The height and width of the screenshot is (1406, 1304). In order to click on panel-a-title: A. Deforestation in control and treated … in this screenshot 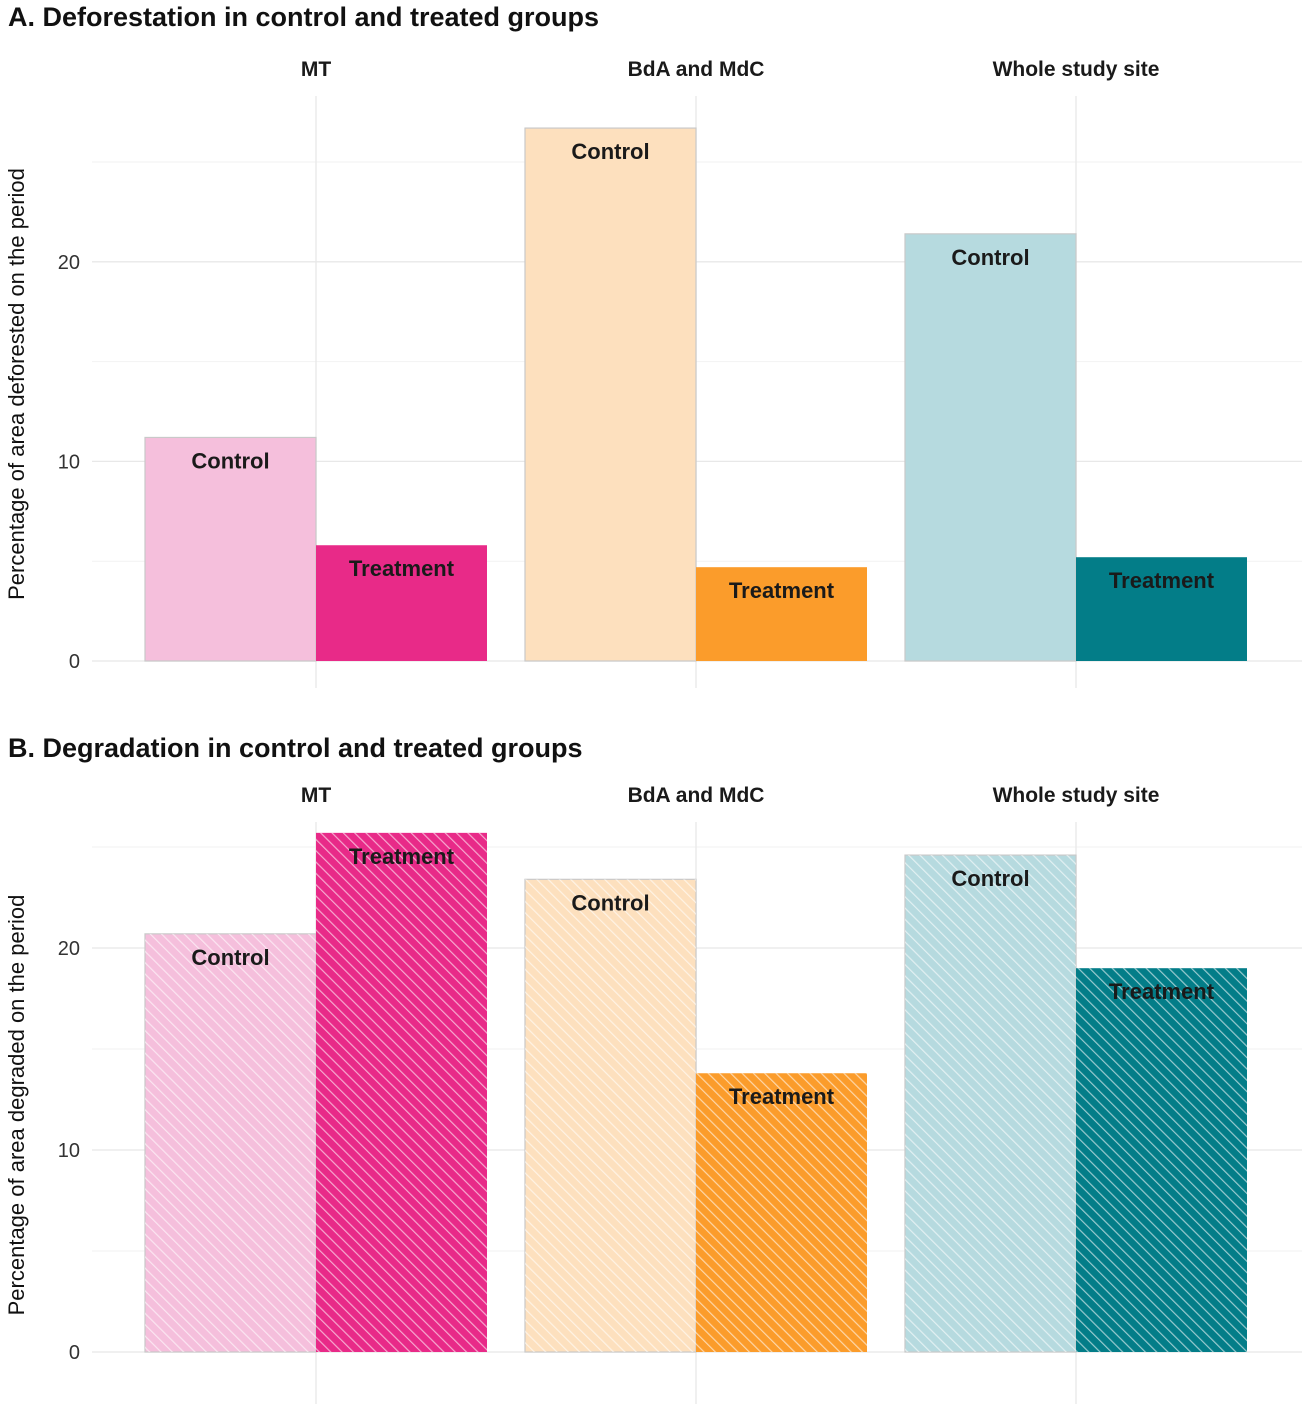, I will do `click(304, 17)`.